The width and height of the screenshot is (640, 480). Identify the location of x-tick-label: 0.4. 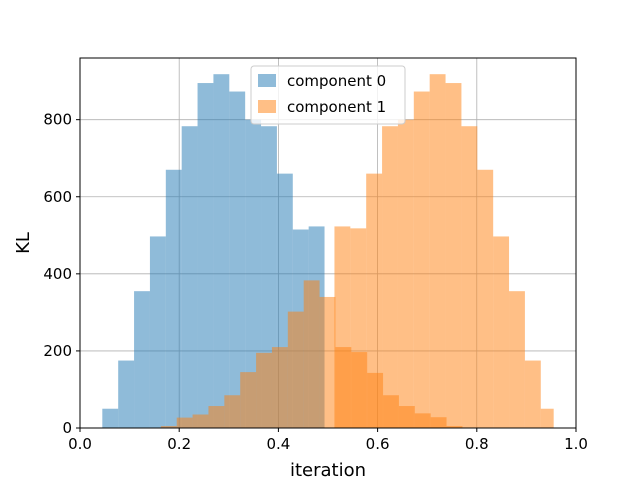
(278, 444).